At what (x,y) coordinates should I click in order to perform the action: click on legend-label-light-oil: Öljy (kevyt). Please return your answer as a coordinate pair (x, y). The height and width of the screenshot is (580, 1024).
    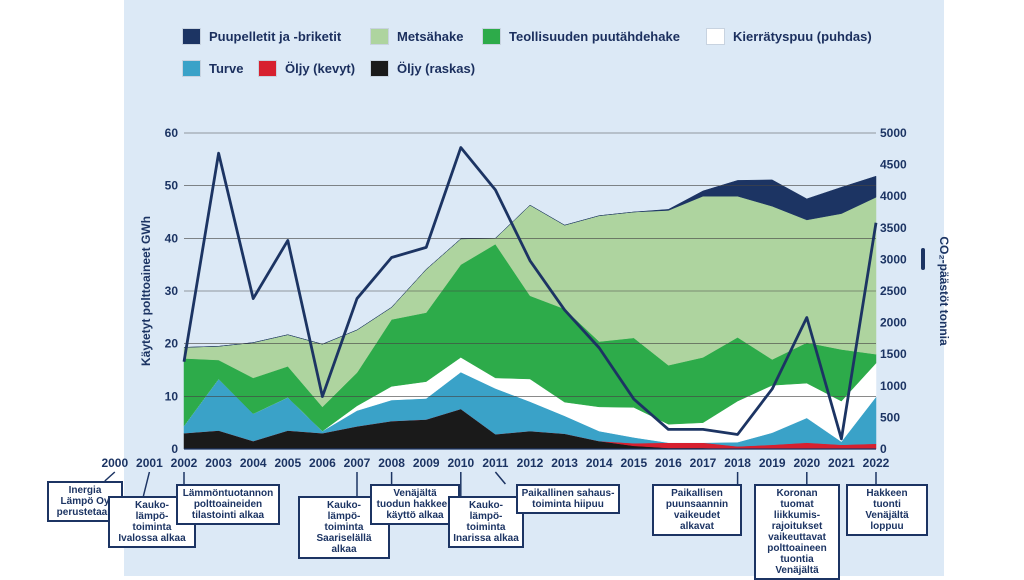
    Looking at the image, I should click on (320, 68).